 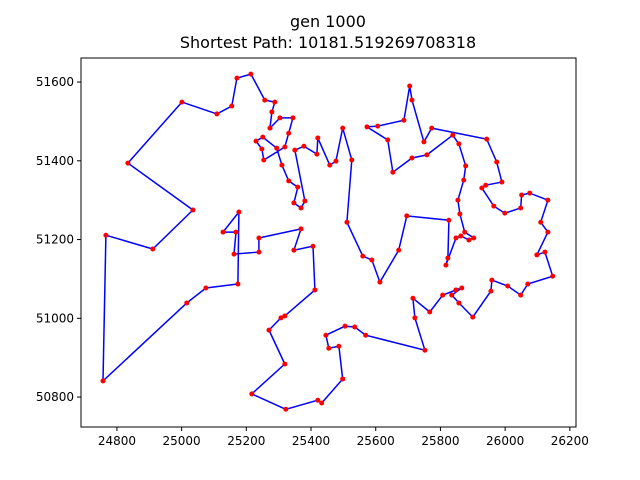 I want to click on chart-title: gen 1000, so click(x=328, y=21).